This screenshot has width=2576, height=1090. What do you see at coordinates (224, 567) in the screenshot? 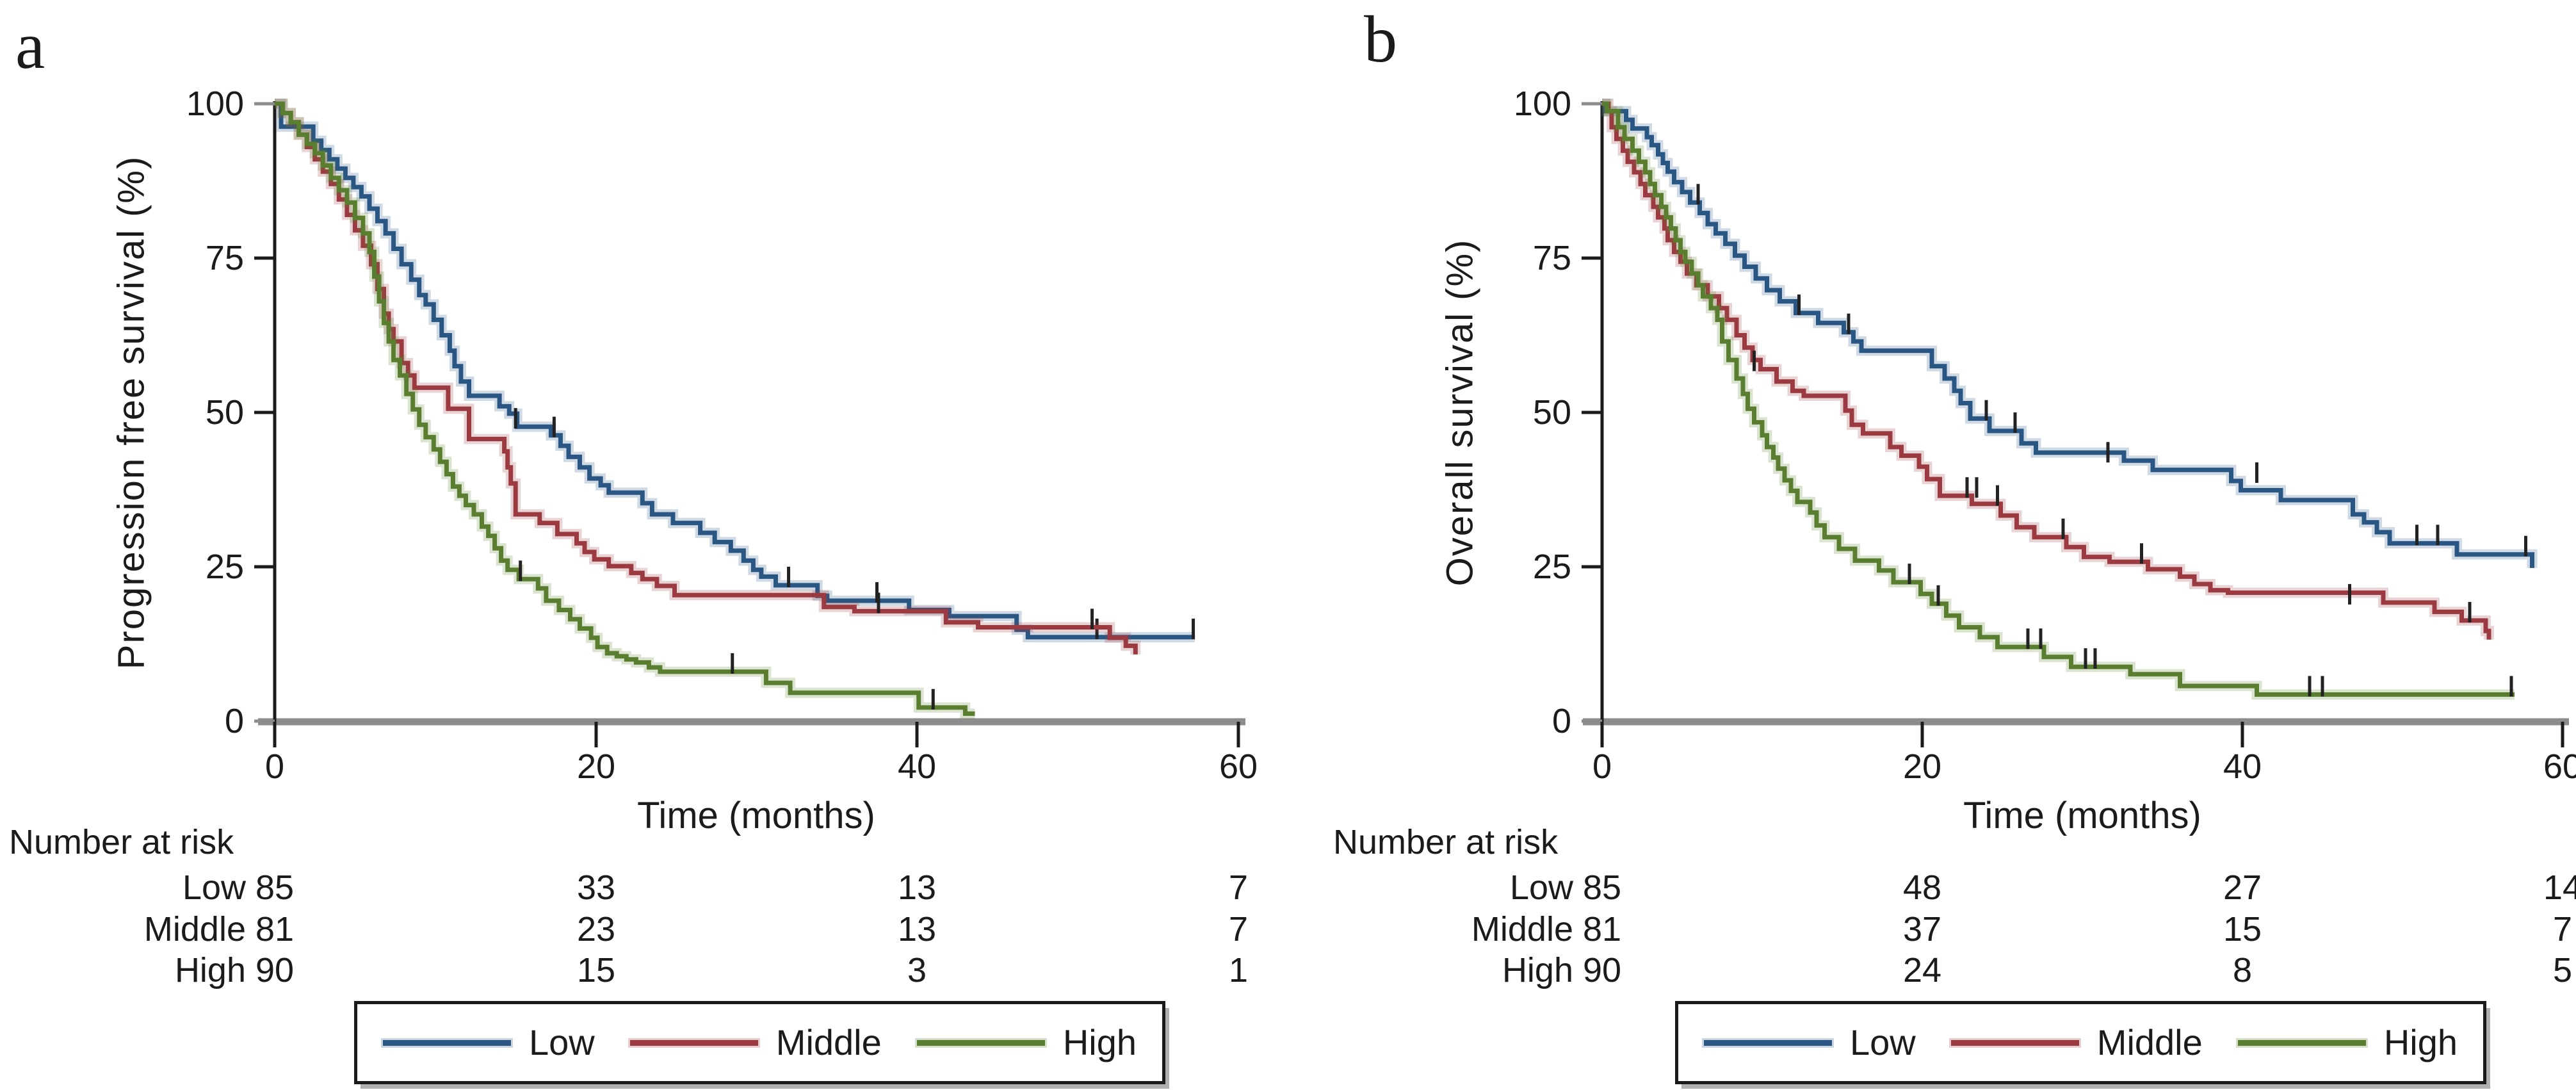
I see `panel-a-y-tick-25: 25` at bounding box center [224, 567].